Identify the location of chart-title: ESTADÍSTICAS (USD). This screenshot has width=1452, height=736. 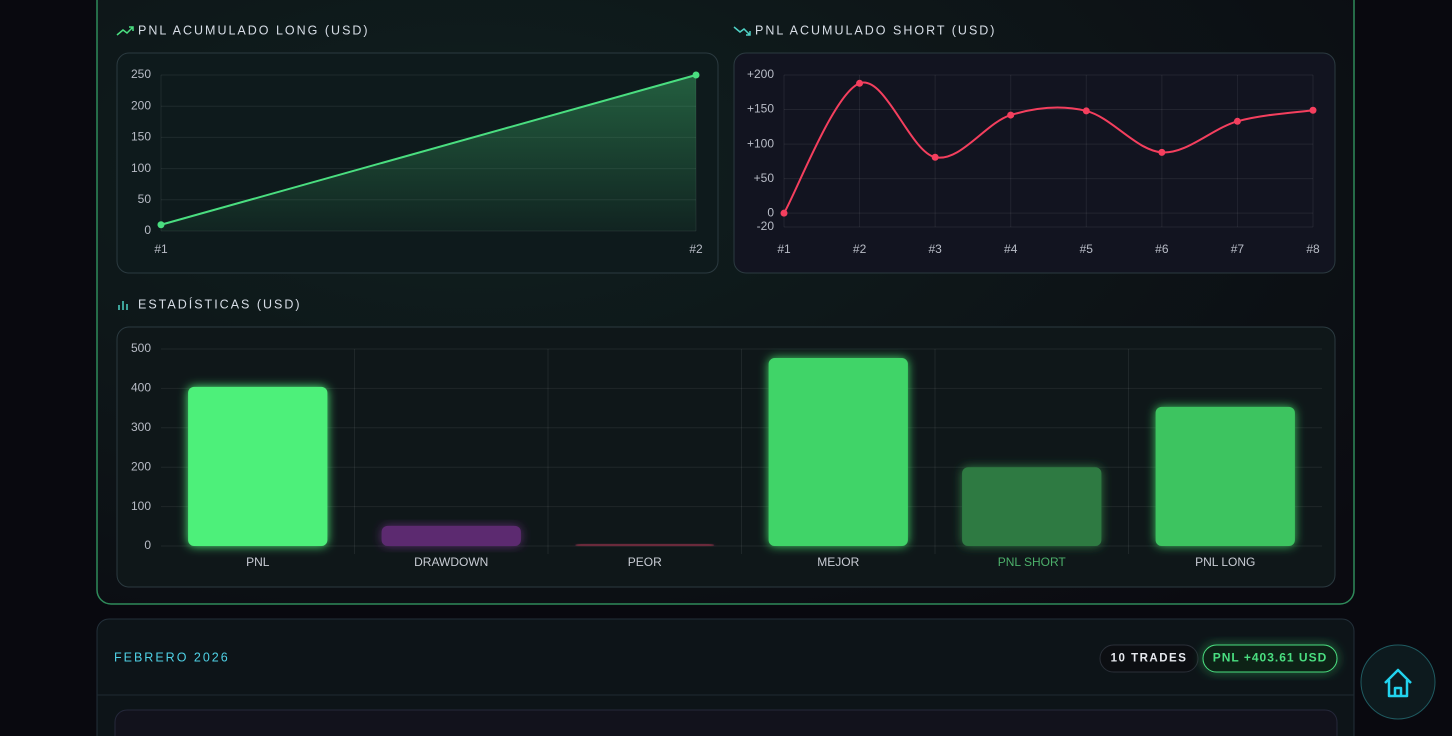
(220, 303).